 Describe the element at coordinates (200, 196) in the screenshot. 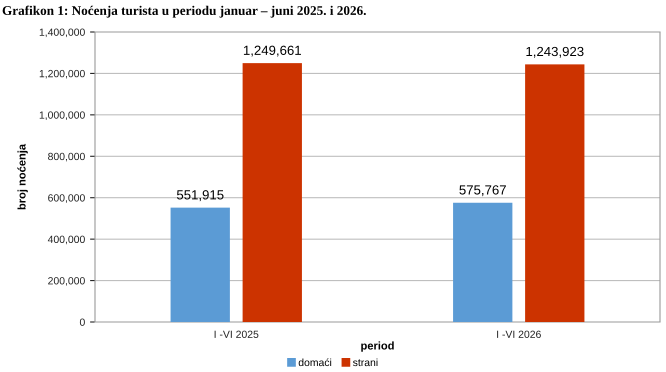

I see `data-label: 551,915` at that location.